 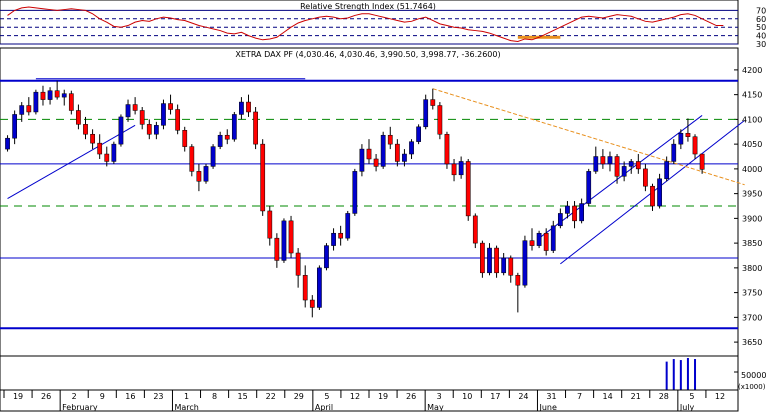 I want to click on rsi-tick-label: 40, so click(x=761, y=36).